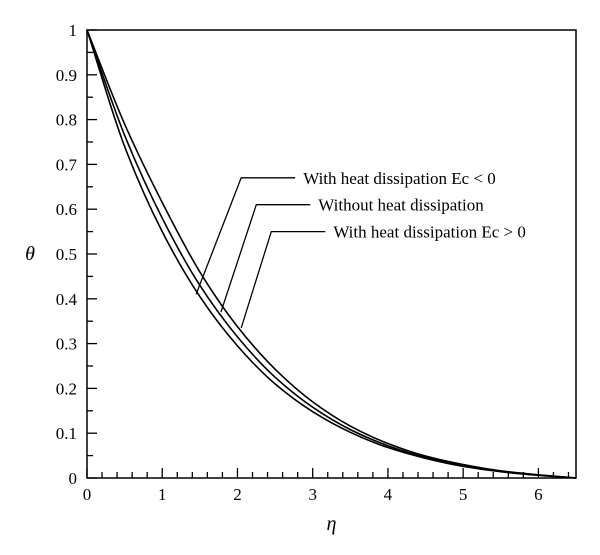  What do you see at coordinates (429, 232) in the screenshot?
I see `annotation-label-3: With heat dissipation Ec > 0` at bounding box center [429, 232].